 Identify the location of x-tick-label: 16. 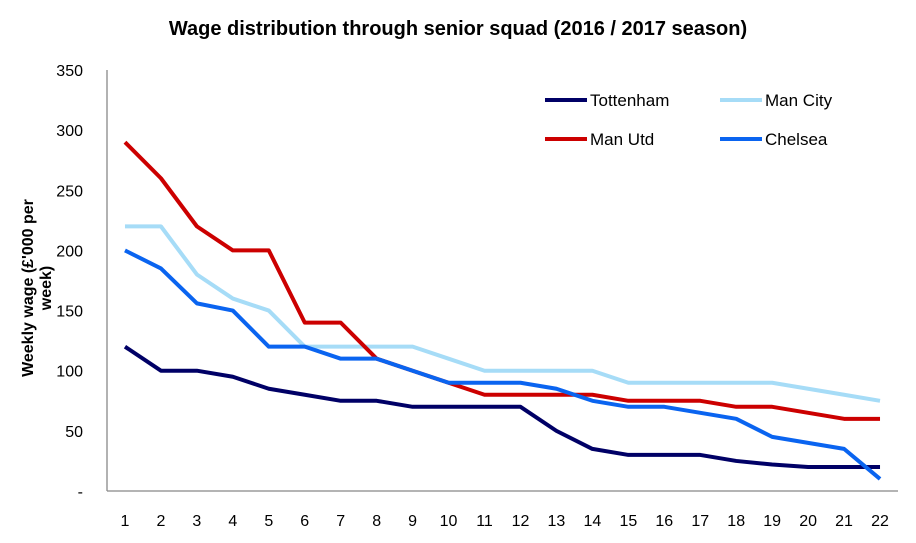
(664, 521).